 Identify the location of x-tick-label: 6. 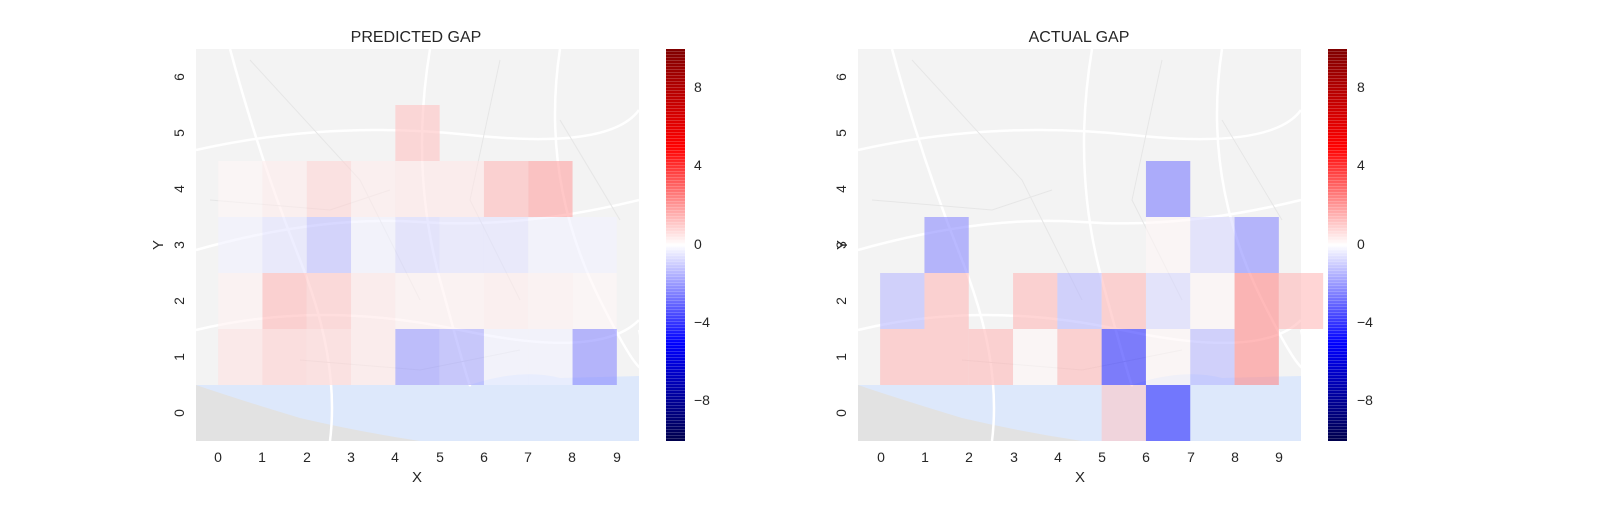
(1146, 457).